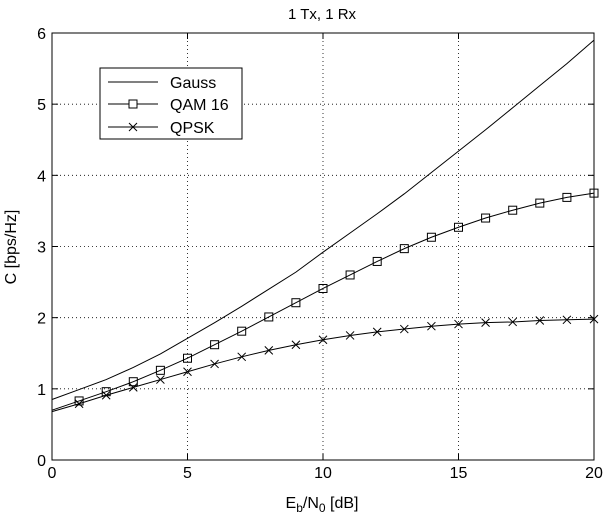  I want to click on y-tick-label: 4, so click(41, 176).